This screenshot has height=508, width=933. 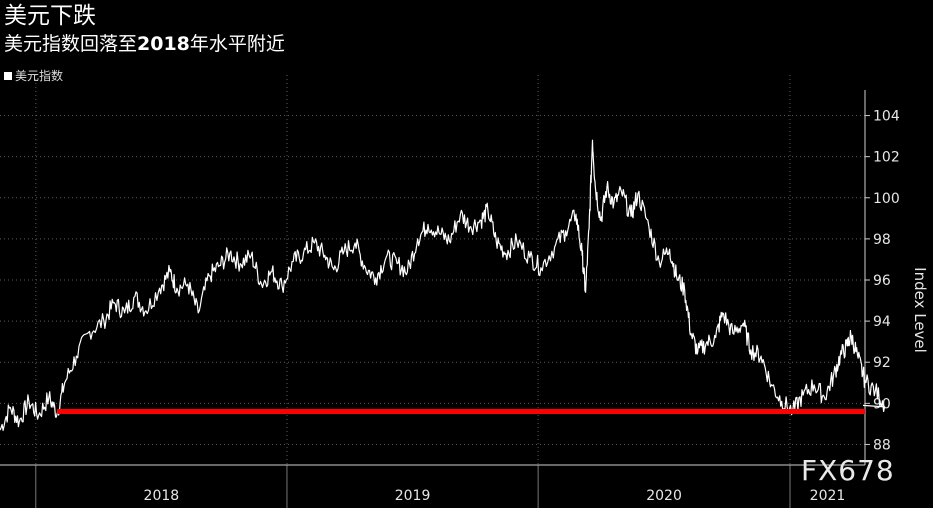 What do you see at coordinates (920, 310) in the screenshot?
I see `y-axis-label: Index Level` at bounding box center [920, 310].